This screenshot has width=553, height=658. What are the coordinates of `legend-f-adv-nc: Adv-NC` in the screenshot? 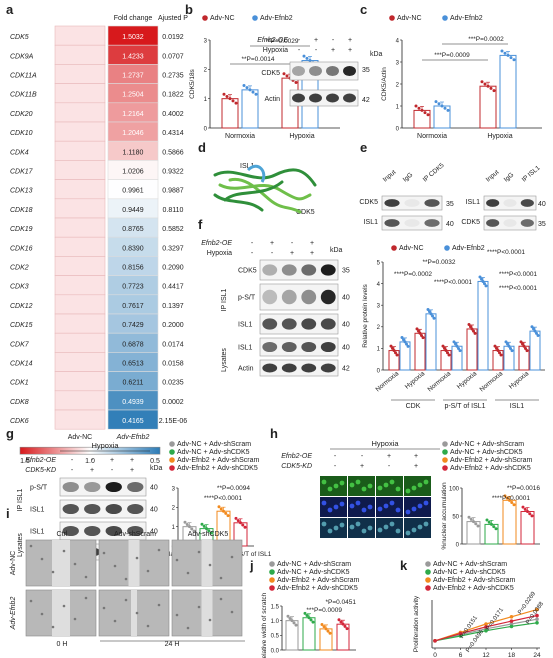 It's located at (411, 248).